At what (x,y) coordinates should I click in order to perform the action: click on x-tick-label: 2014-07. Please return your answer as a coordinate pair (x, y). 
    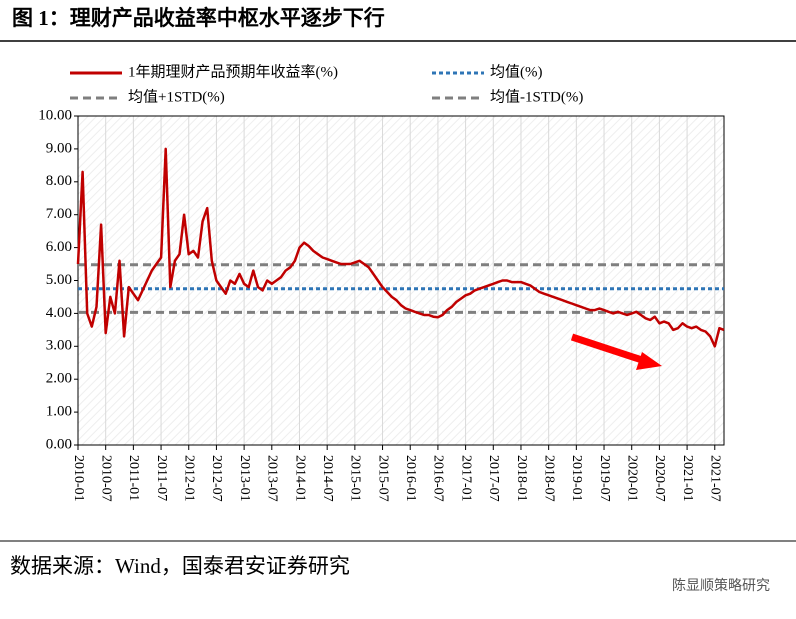
    Looking at the image, I should click on (327, 478).